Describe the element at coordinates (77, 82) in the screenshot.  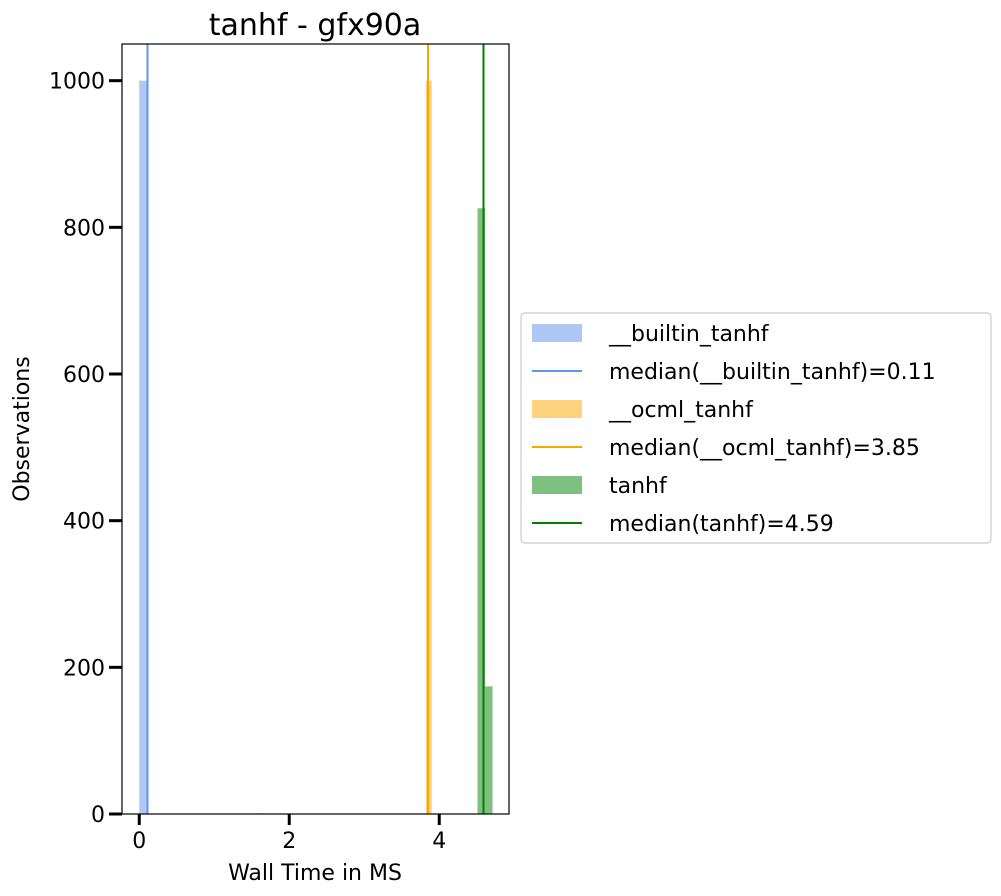
I see `y-tick-label: 1000` at that location.